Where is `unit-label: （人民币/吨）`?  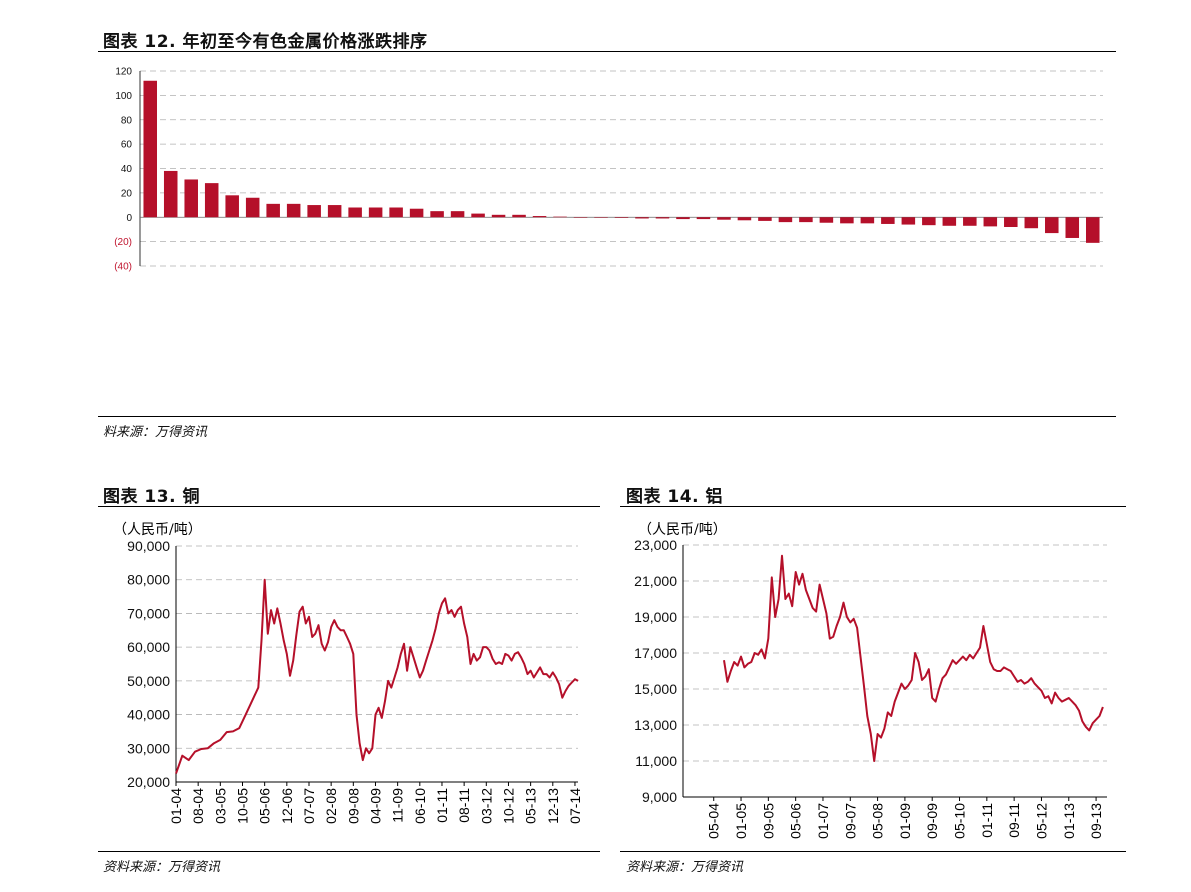 unit-label: （人民币/吨） is located at coordinates (682, 530).